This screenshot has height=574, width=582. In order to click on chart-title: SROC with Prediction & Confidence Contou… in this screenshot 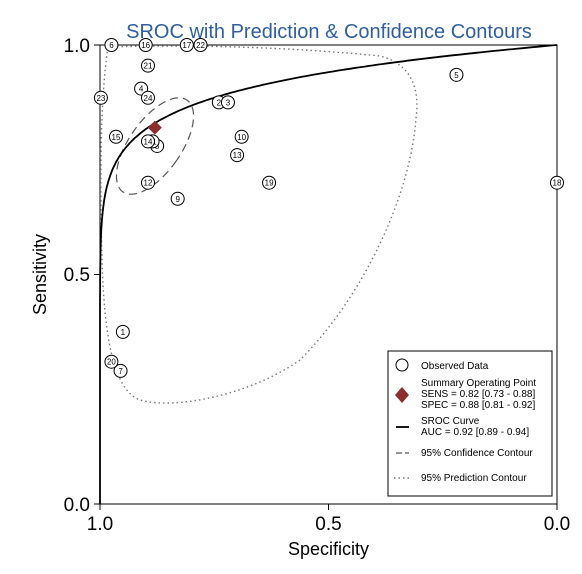, I will do `click(329, 32)`.